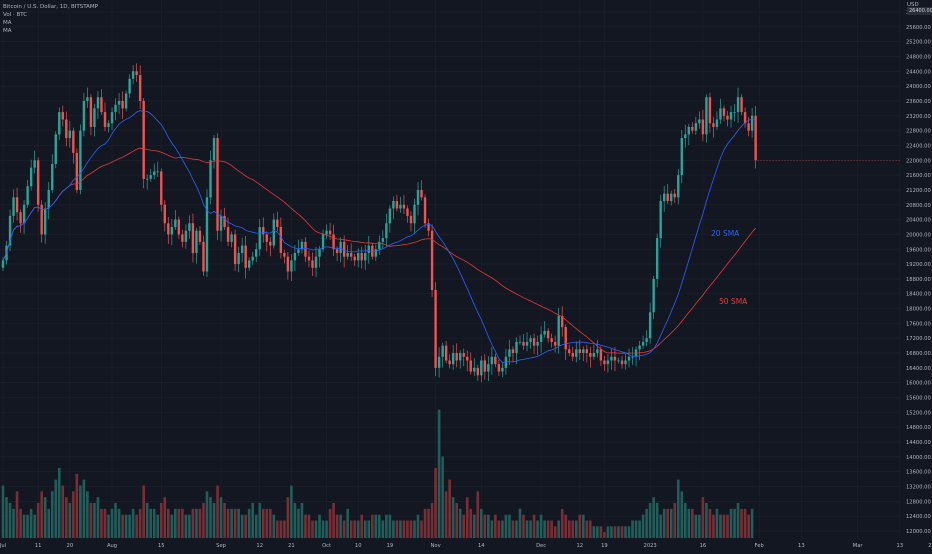 The width and height of the screenshot is (932, 554). Describe the element at coordinates (918, 250) in the screenshot. I see `price-tick-label: 19600.00` at that location.